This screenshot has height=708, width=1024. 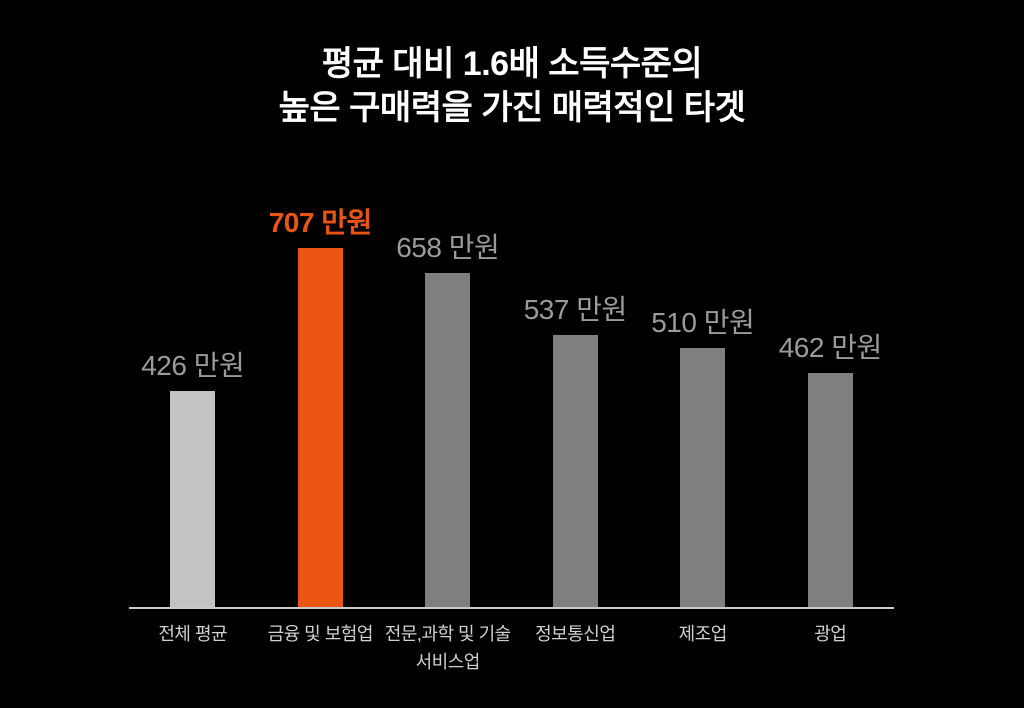 I want to click on bar-value-label: 537 만원, so click(x=575, y=309).